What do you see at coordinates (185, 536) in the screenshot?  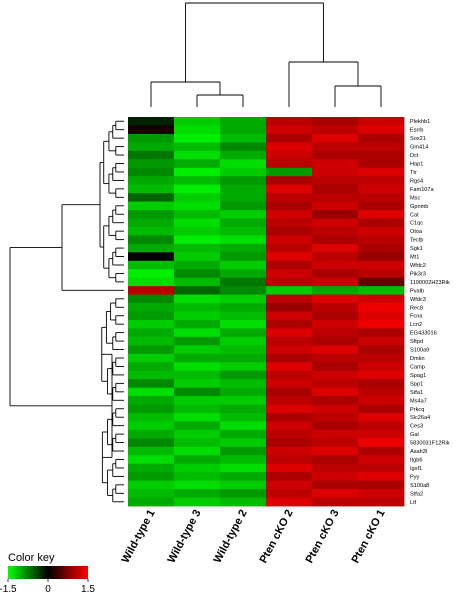 I see `sample-label: Wild-type 3` at bounding box center [185, 536].